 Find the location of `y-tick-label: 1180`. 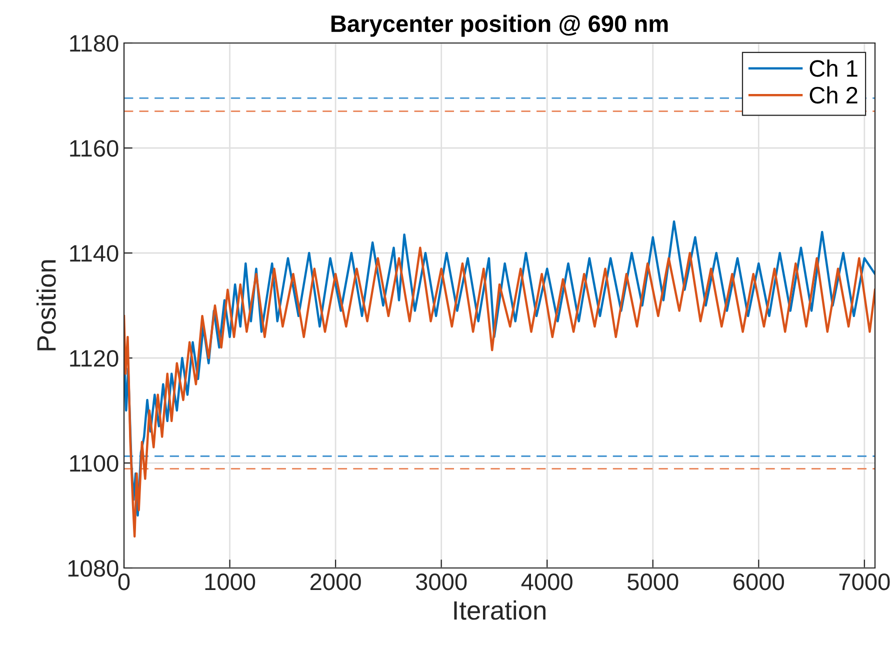

y-tick-label: 1180 is located at coordinates (94, 43).